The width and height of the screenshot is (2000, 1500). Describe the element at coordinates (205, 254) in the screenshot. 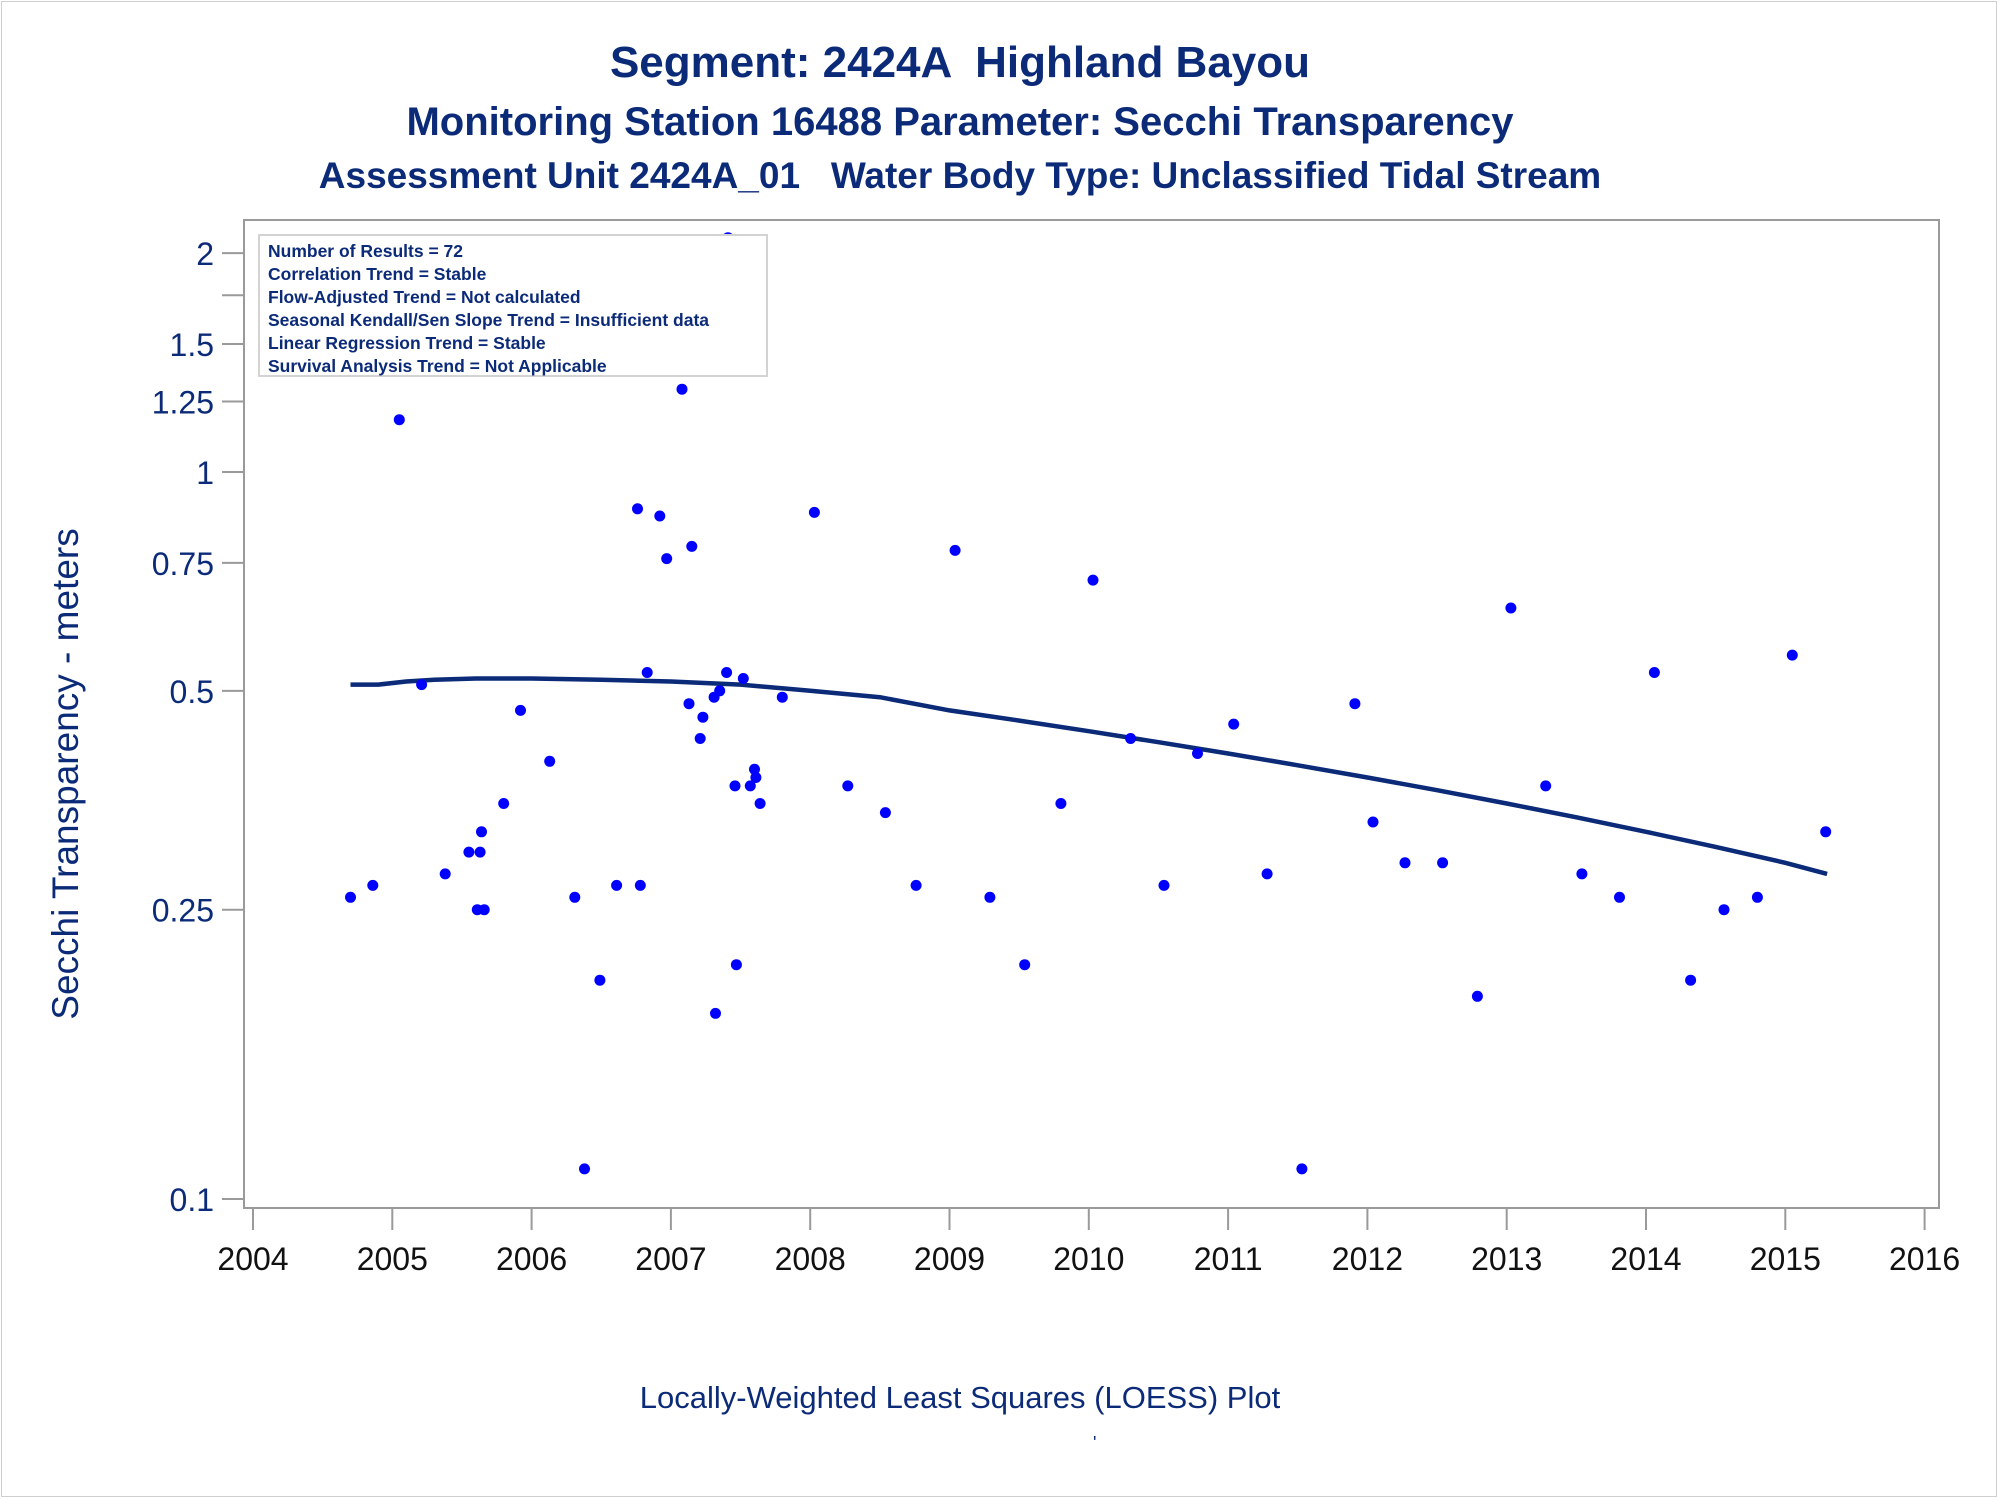

I see `y-tick-label: 2` at that location.